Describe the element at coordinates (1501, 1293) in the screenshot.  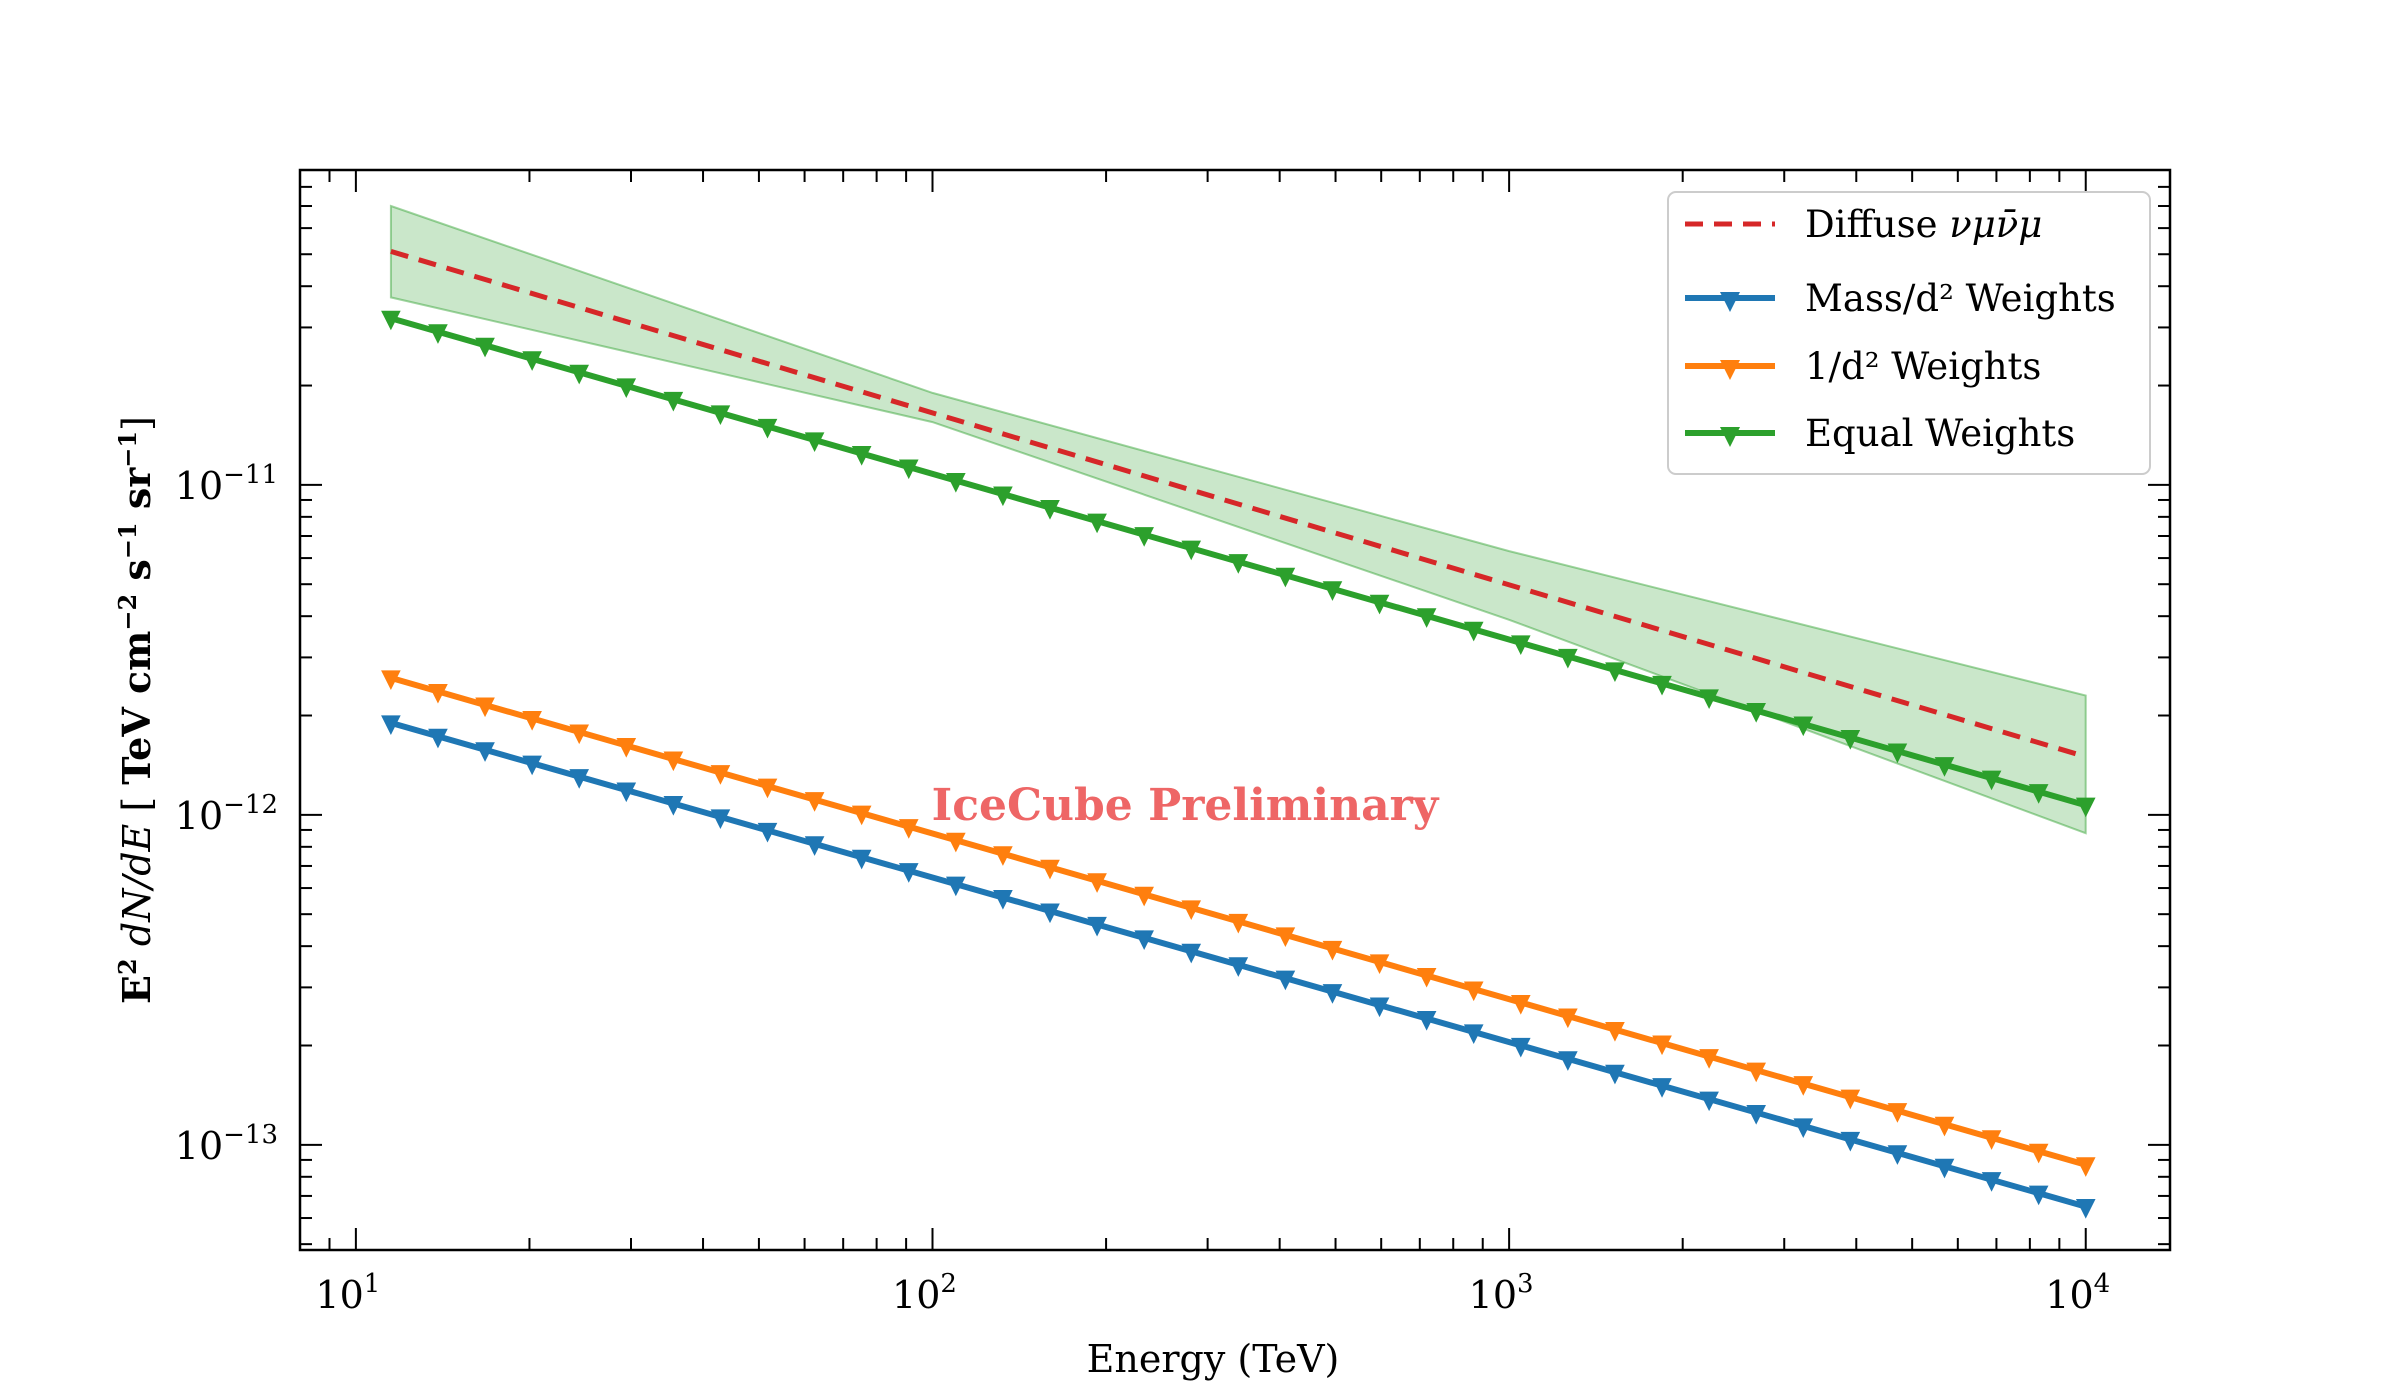
I see `x-tick-label: 103` at that location.